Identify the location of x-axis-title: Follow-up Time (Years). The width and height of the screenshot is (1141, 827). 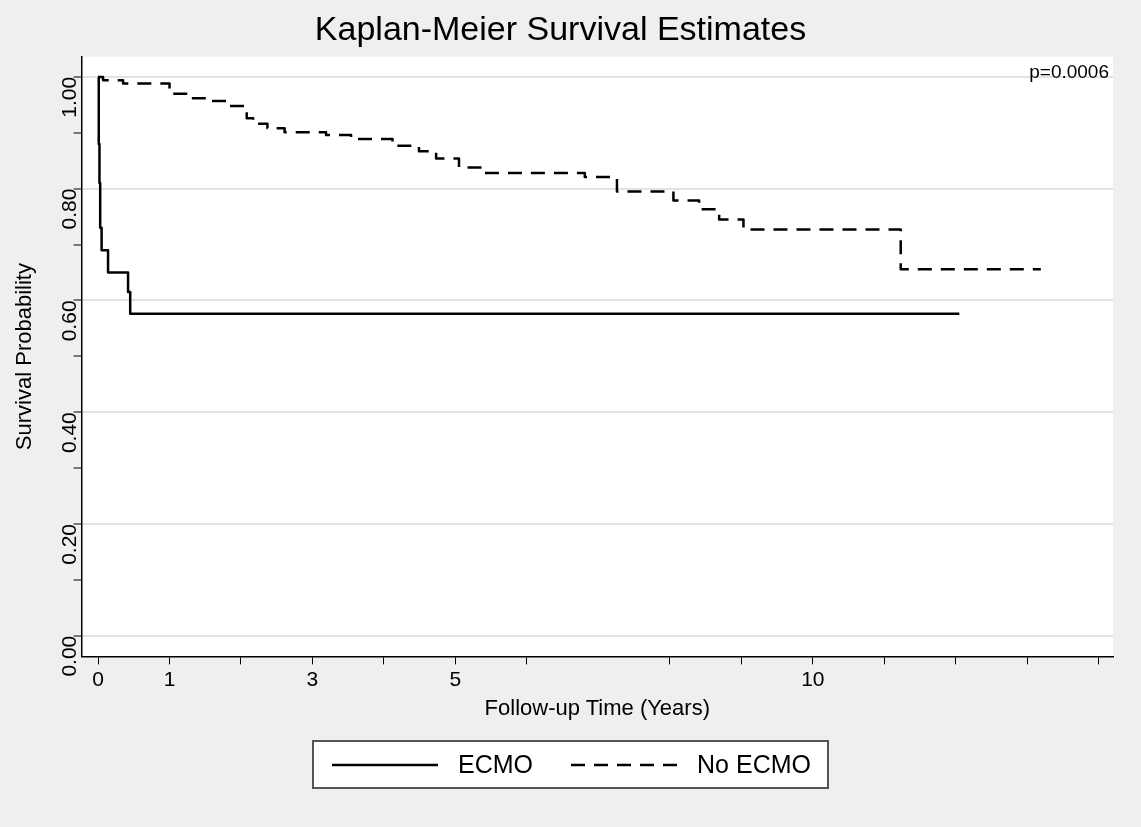
(597, 707).